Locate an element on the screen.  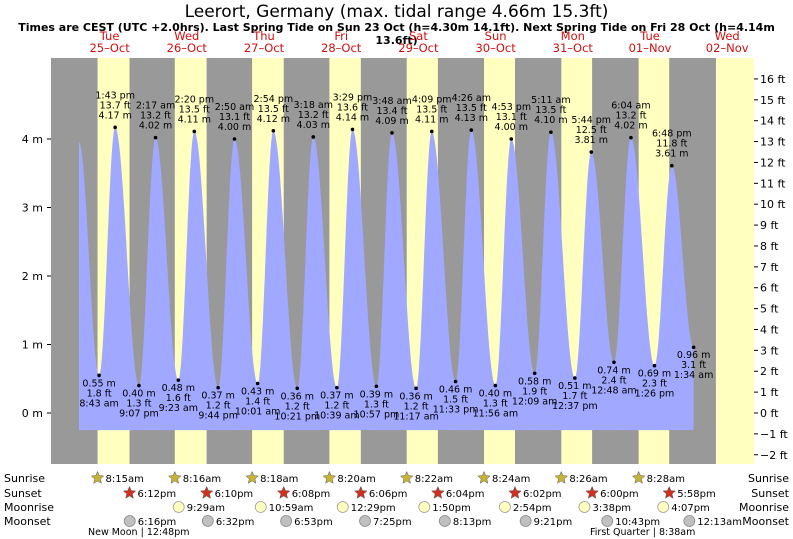
tide-time-label: 9:07 pm is located at coordinates (139, 414).